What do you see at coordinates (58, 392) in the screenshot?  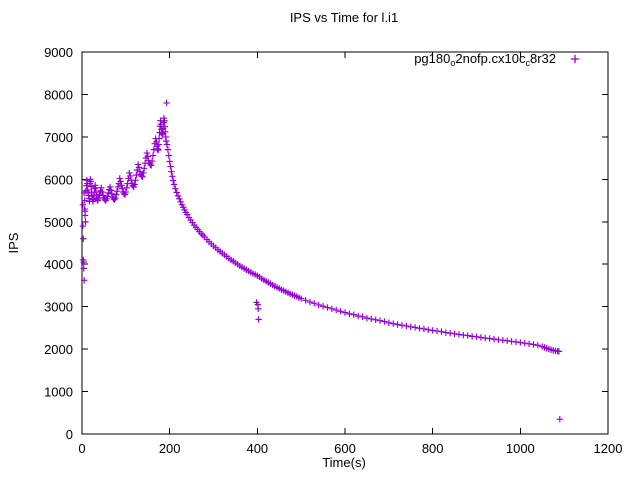 I see `y-tick-label: 1000` at bounding box center [58, 392].